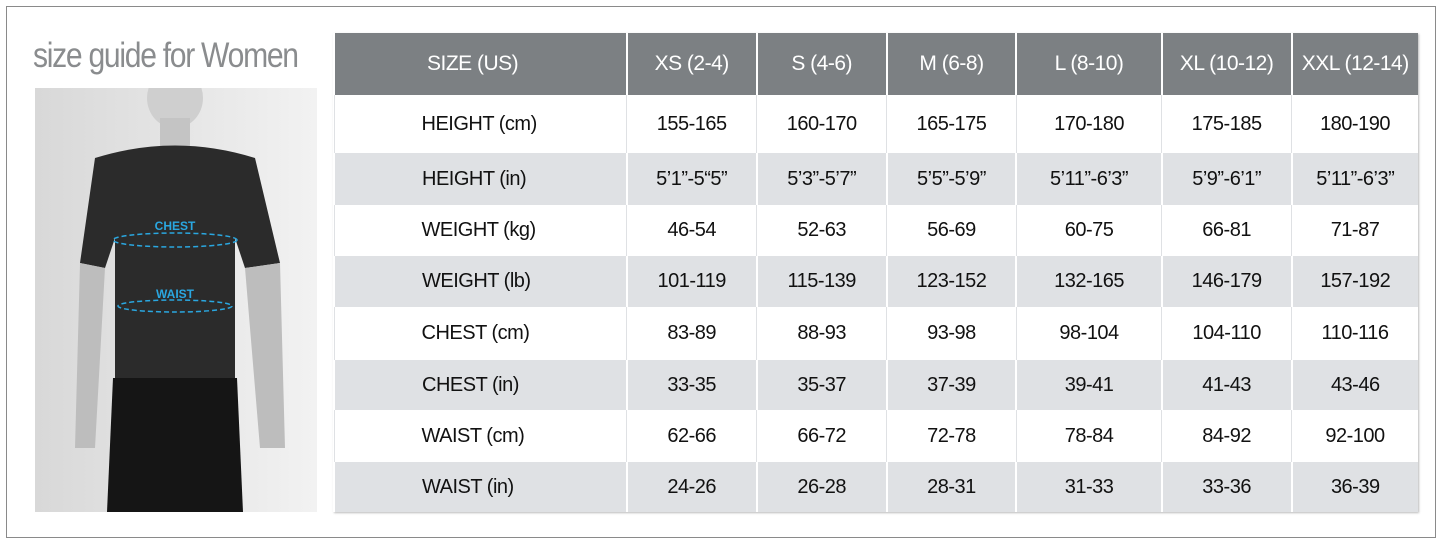 This screenshot has height=546, width=1445. What do you see at coordinates (1354, 385) in the screenshot?
I see `table-cell: 43-46` at bounding box center [1354, 385].